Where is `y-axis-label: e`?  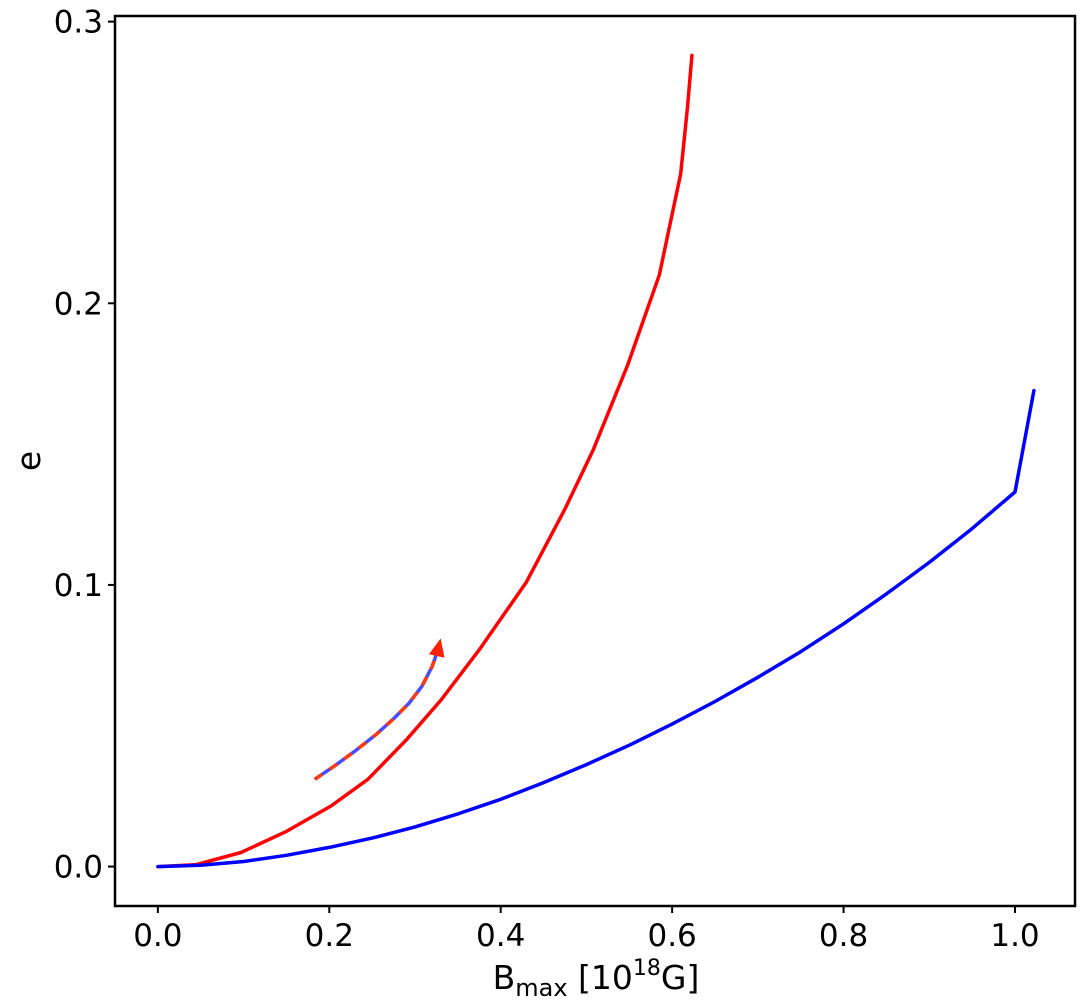
y-axis-label: e is located at coordinates (28, 461).